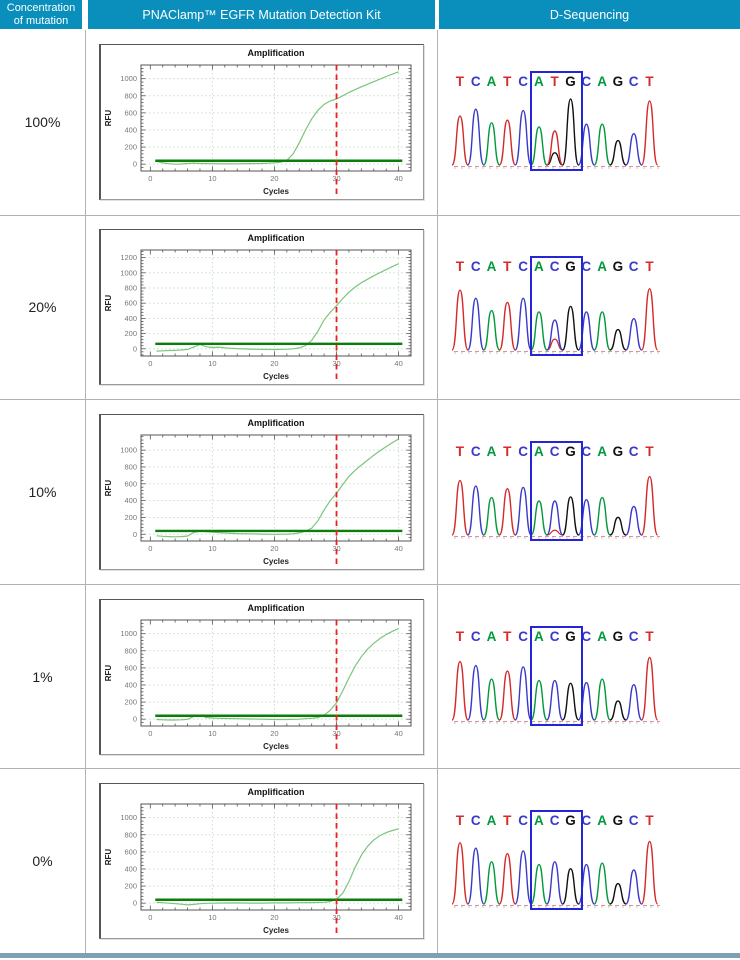  I want to click on svg-text: 1200, so click(128, 257).